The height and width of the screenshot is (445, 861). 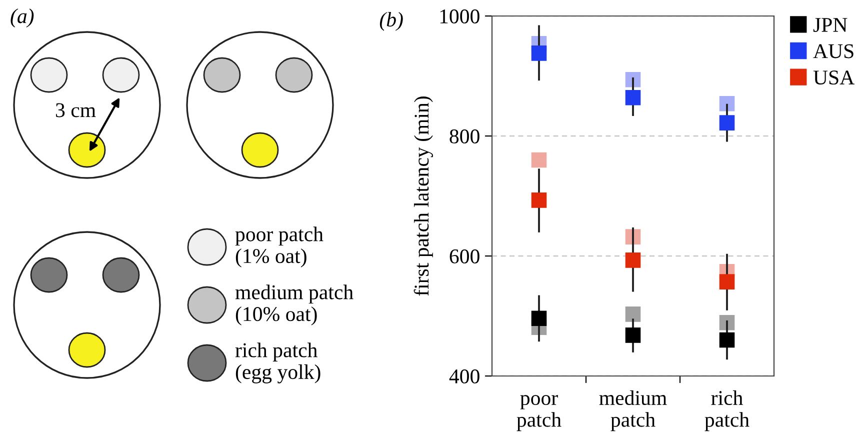 I want to click on text: medium patch (10% oat), so click(x=294, y=305).